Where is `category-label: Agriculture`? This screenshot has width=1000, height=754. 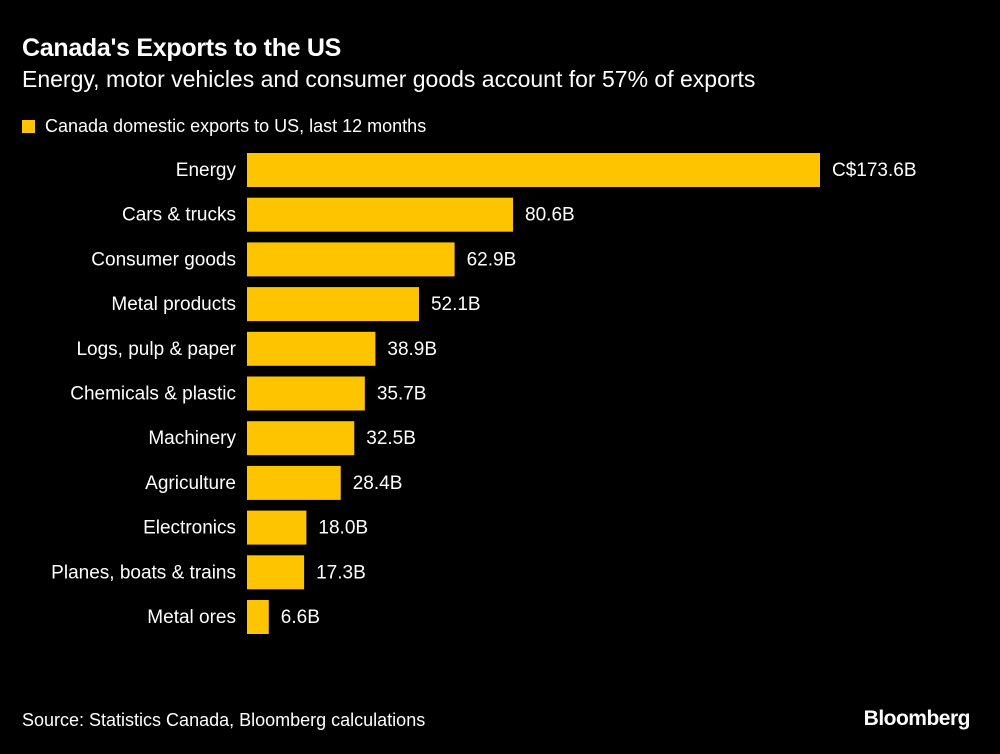
category-label: Agriculture is located at coordinates (190, 483).